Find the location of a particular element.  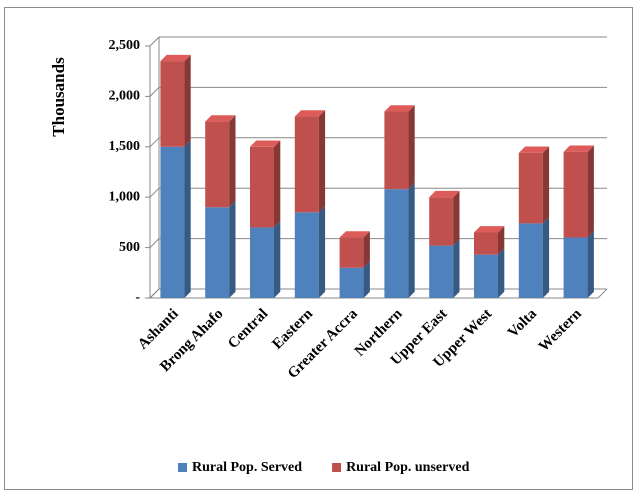

legend-label: Rural Pop. unserved is located at coordinates (408, 467).